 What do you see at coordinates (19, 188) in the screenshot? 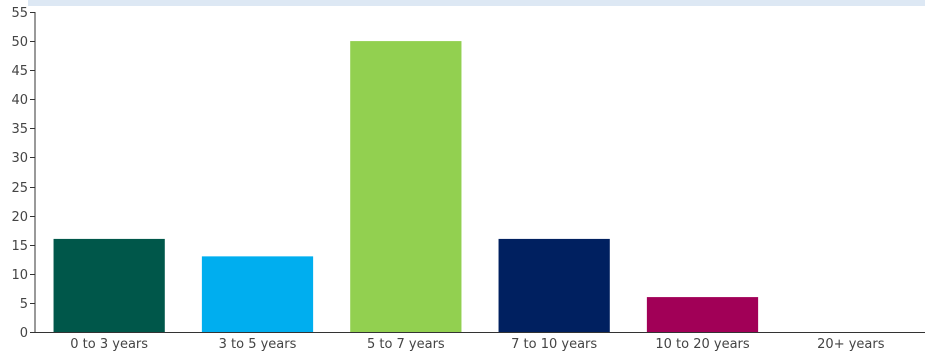
I see `y-tick-label: 25` at bounding box center [19, 188].